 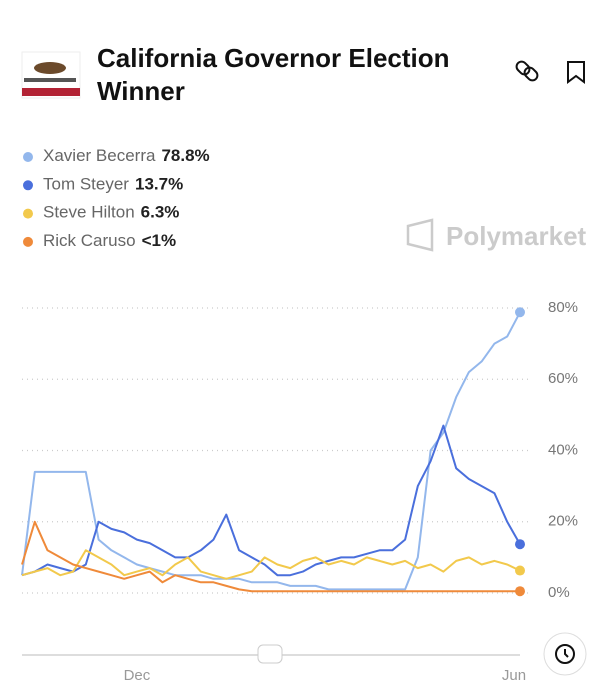 What do you see at coordinates (137, 673) in the screenshot?
I see `x-tick-label: Dec` at bounding box center [137, 673].